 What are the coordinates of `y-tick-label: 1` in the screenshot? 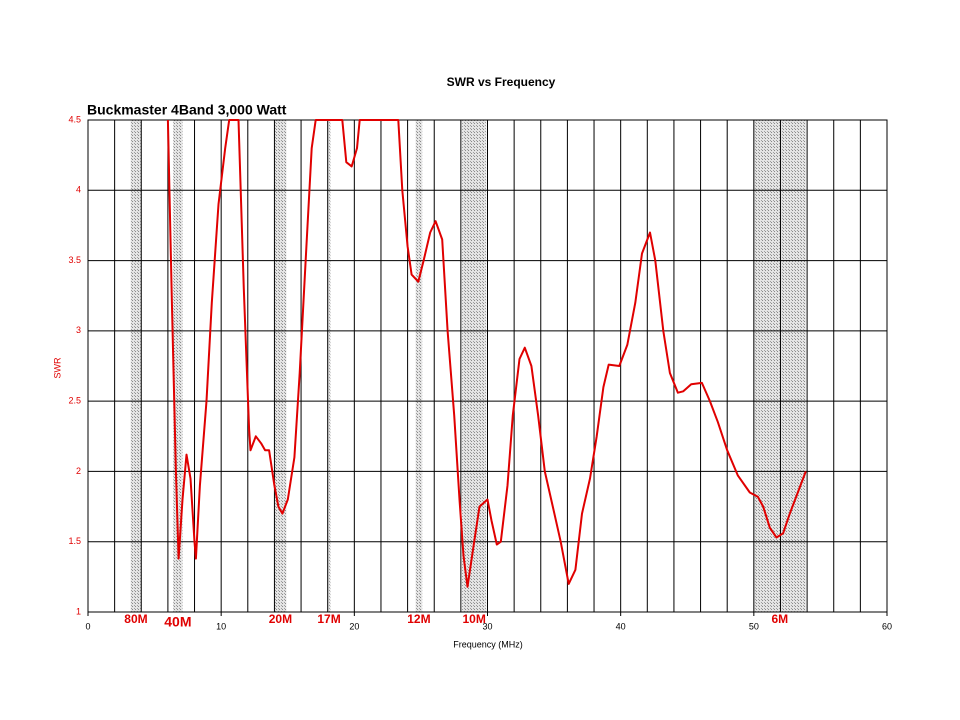 It's located at (78, 611).